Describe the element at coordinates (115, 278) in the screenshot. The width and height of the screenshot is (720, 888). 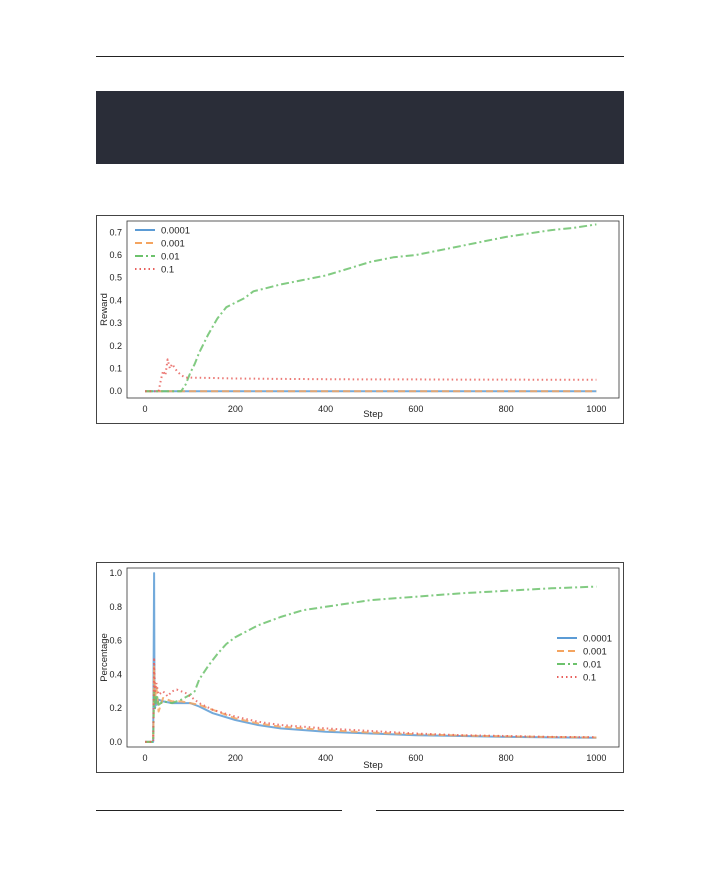
I see `y-tick-label: 0.5` at that location.